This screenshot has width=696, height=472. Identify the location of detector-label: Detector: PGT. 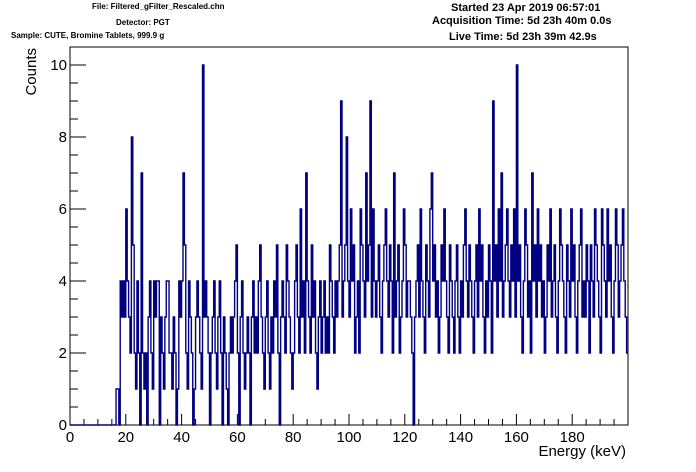
(143, 22).